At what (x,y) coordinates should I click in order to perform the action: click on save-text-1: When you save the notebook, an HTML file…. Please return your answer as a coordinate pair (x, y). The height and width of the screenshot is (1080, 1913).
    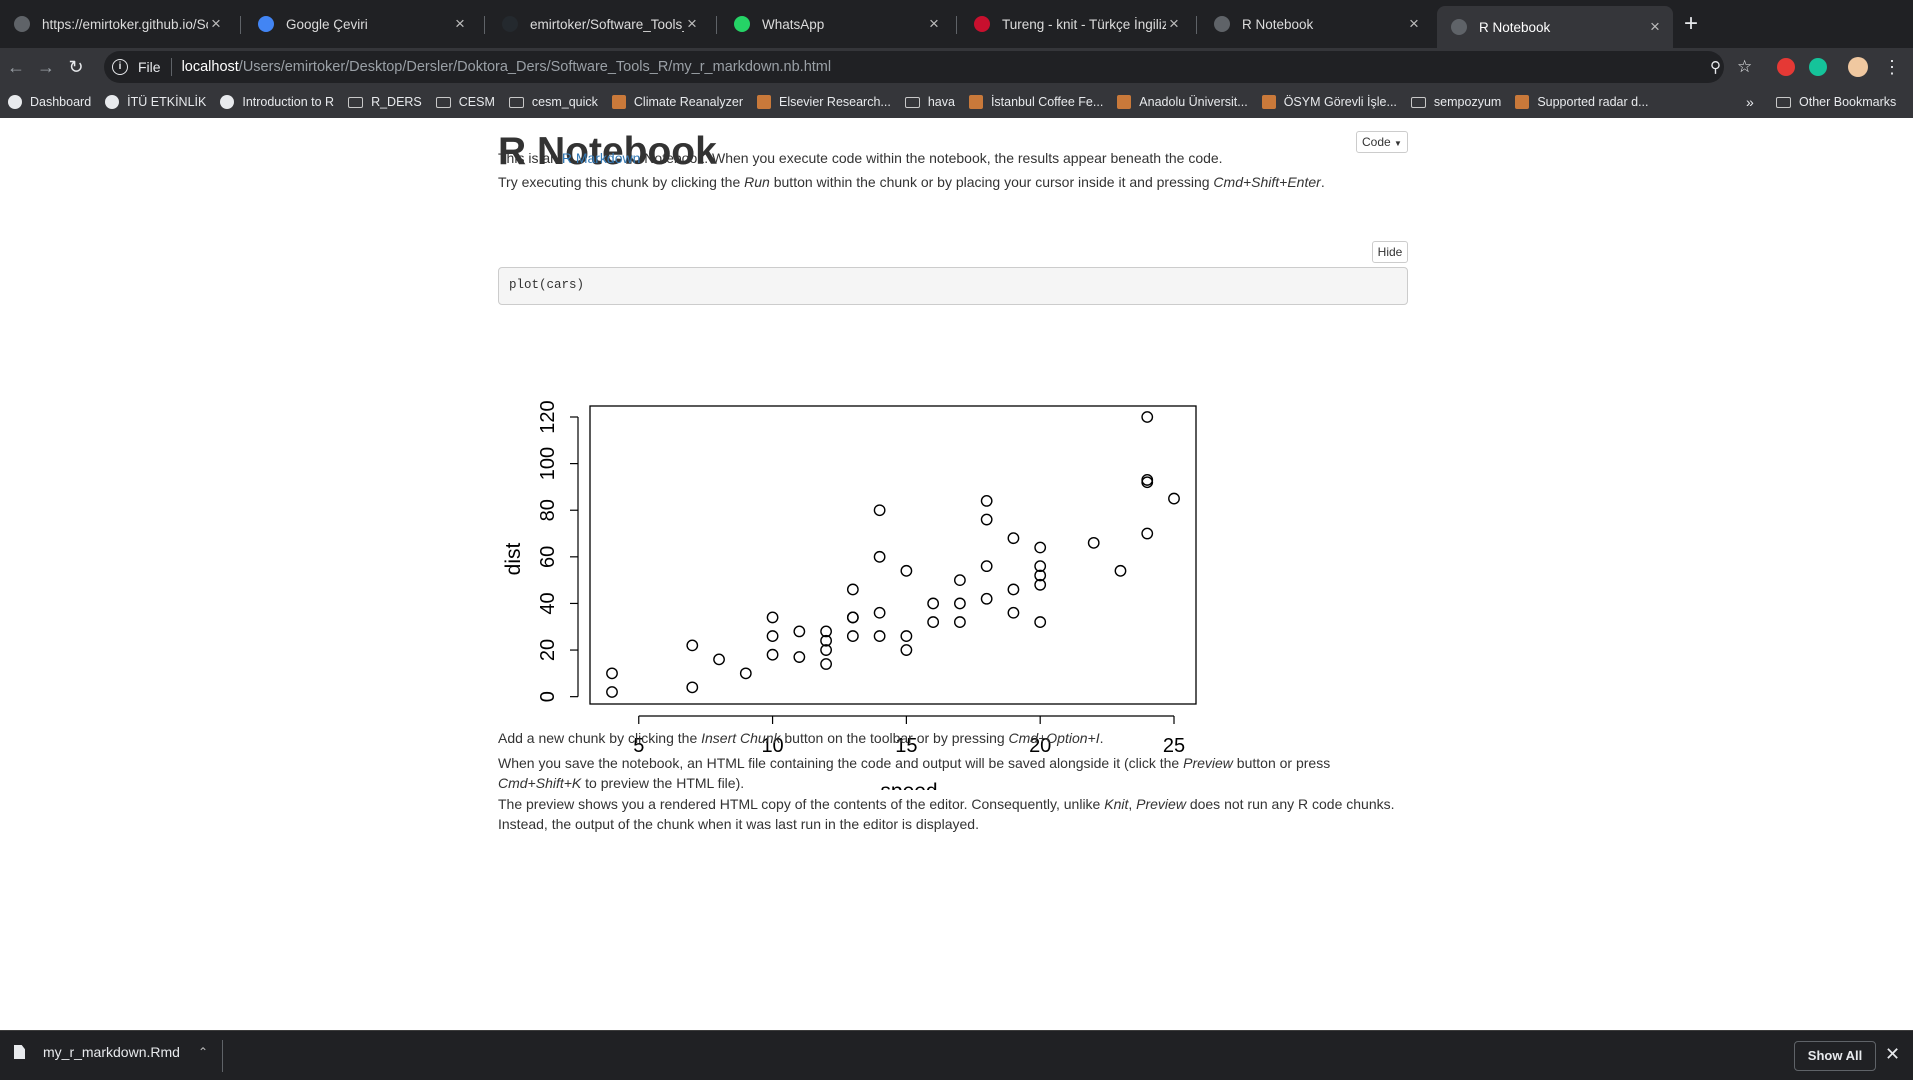
    Looking at the image, I should click on (841, 763).